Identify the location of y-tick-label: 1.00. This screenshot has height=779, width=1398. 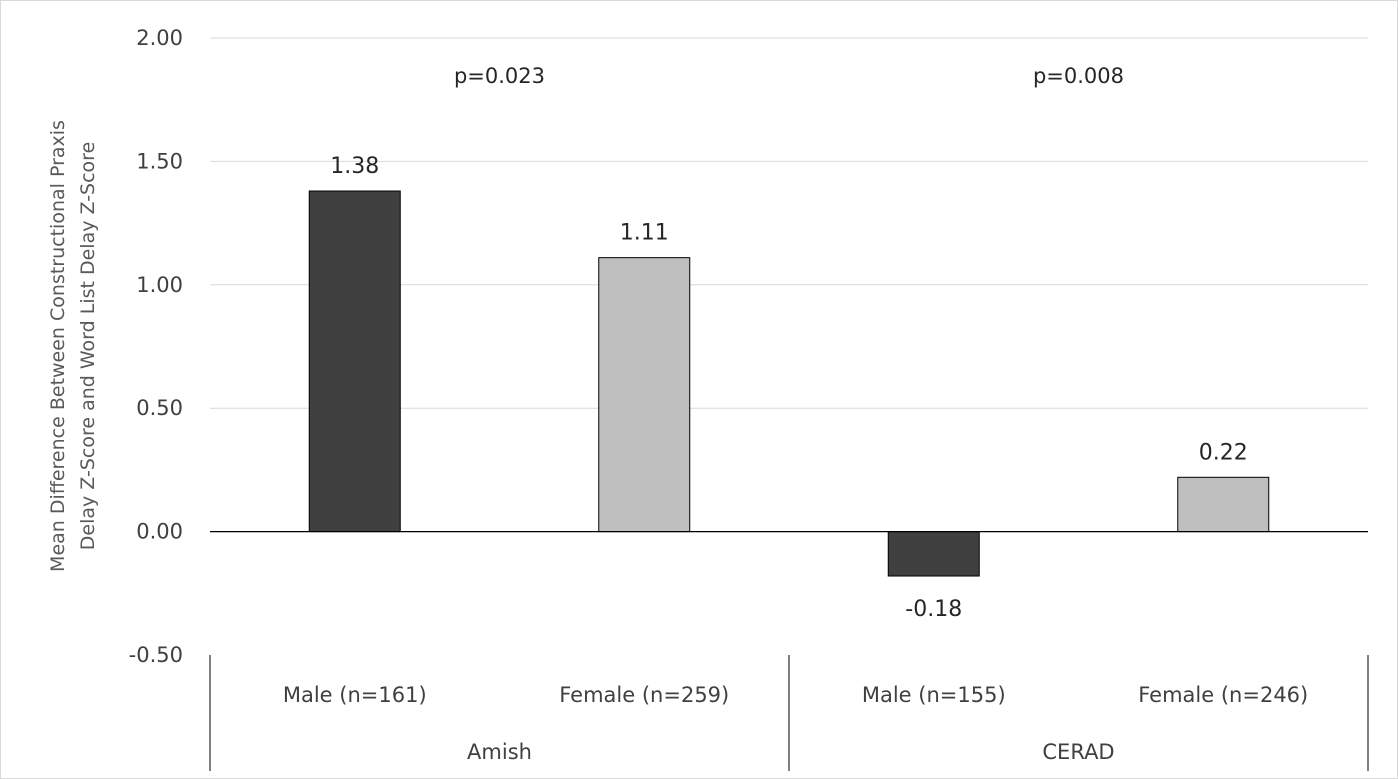
(159, 285).